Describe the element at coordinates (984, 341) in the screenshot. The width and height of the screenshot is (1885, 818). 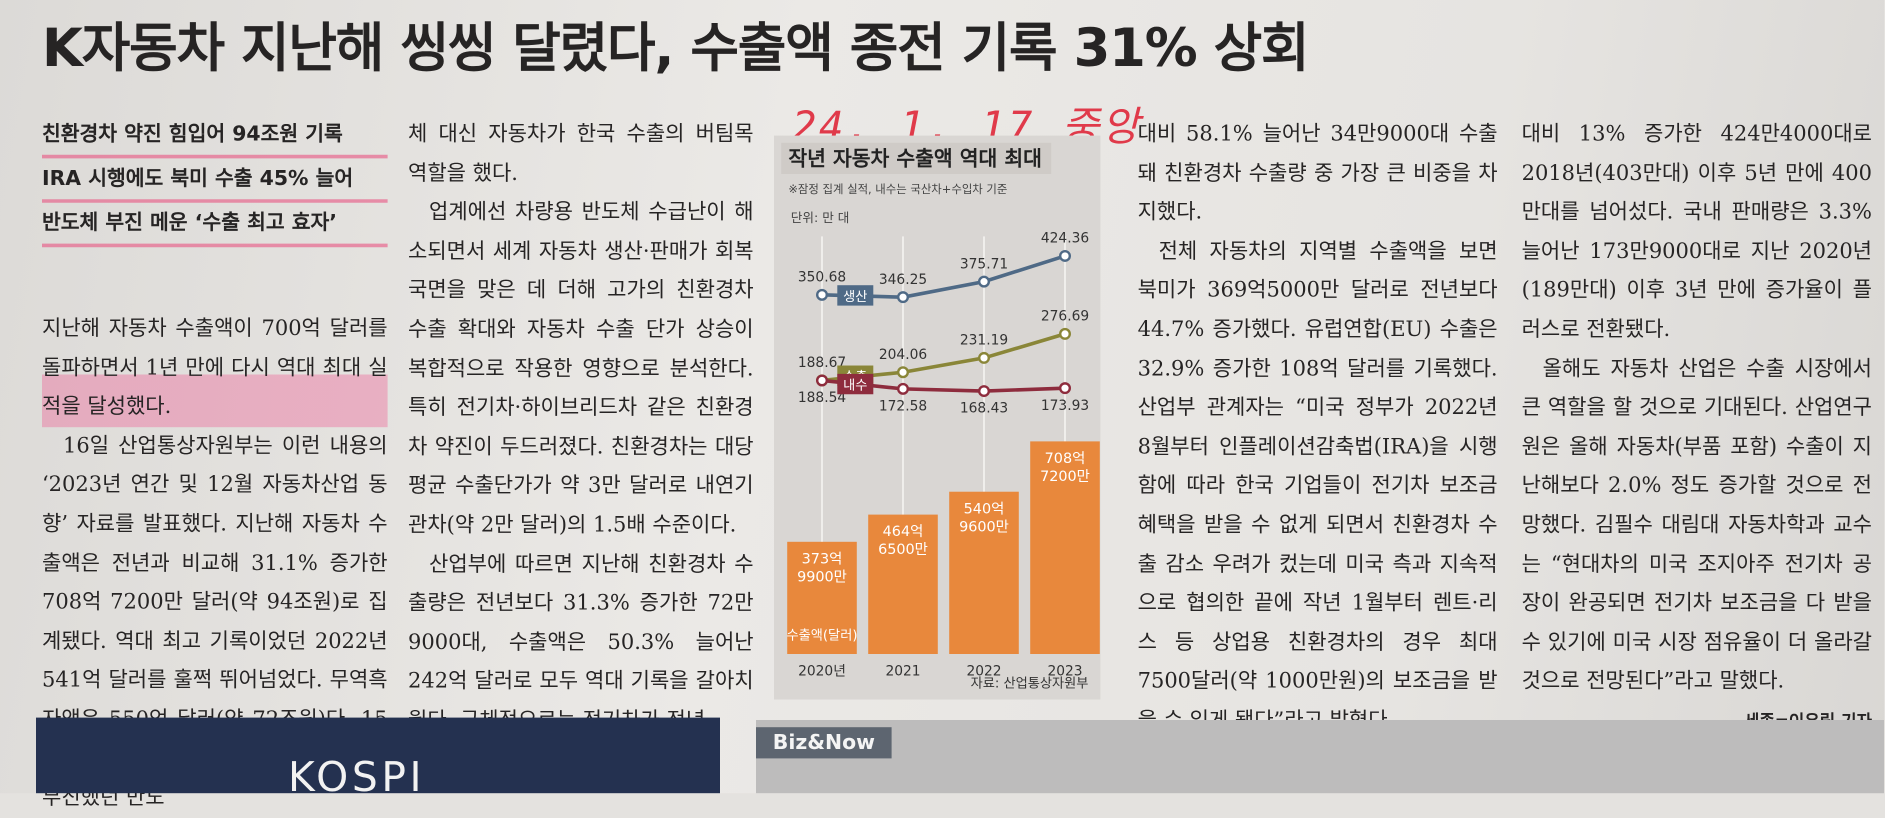
I see `value-label: 231.19` at that location.